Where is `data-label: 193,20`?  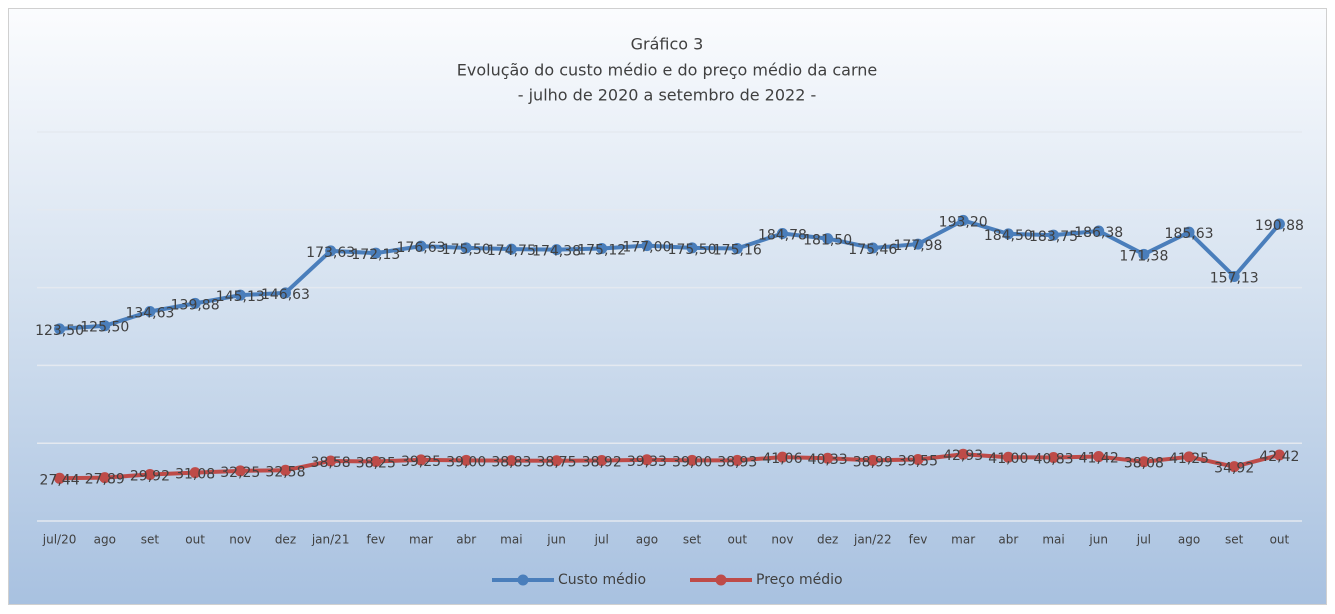
data-label: 193,20 is located at coordinates (963, 222).